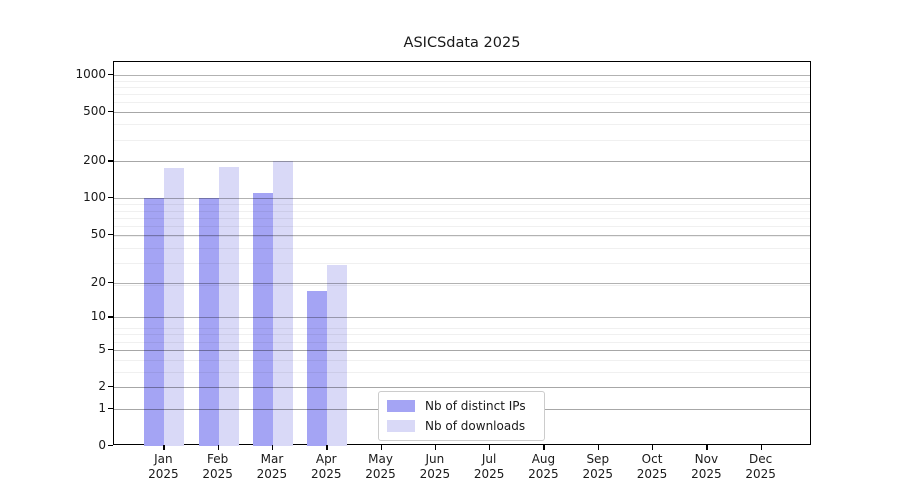  What do you see at coordinates (98, 281) in the screenshot?
I see `y-tick-label: 20` at bounding box center [98, 281].